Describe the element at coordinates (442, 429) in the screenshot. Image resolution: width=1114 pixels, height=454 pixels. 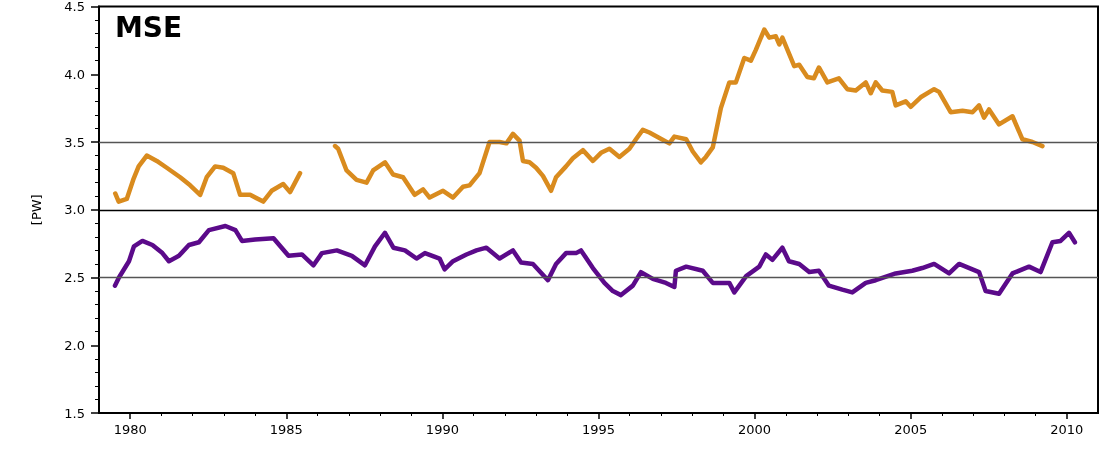
I see `x-tick-label: 1990` at that location.